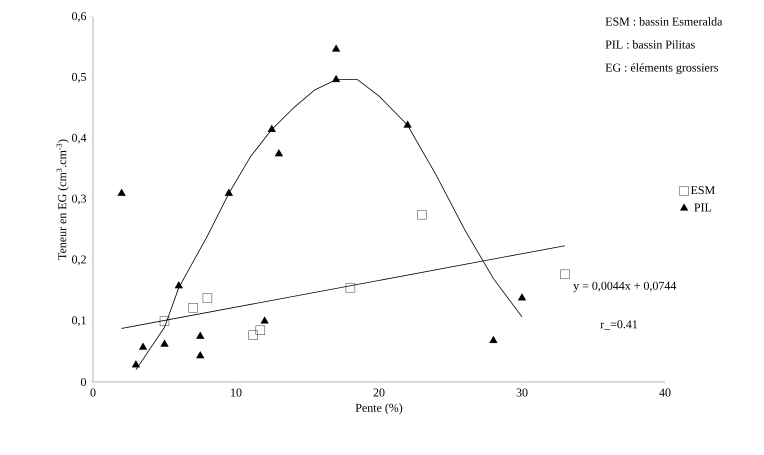  What do you see at coordinates (664, 21) in the screenshot?
I see `annotation: ESM : bassin Esmeralda` at bounding box center [664, 21].